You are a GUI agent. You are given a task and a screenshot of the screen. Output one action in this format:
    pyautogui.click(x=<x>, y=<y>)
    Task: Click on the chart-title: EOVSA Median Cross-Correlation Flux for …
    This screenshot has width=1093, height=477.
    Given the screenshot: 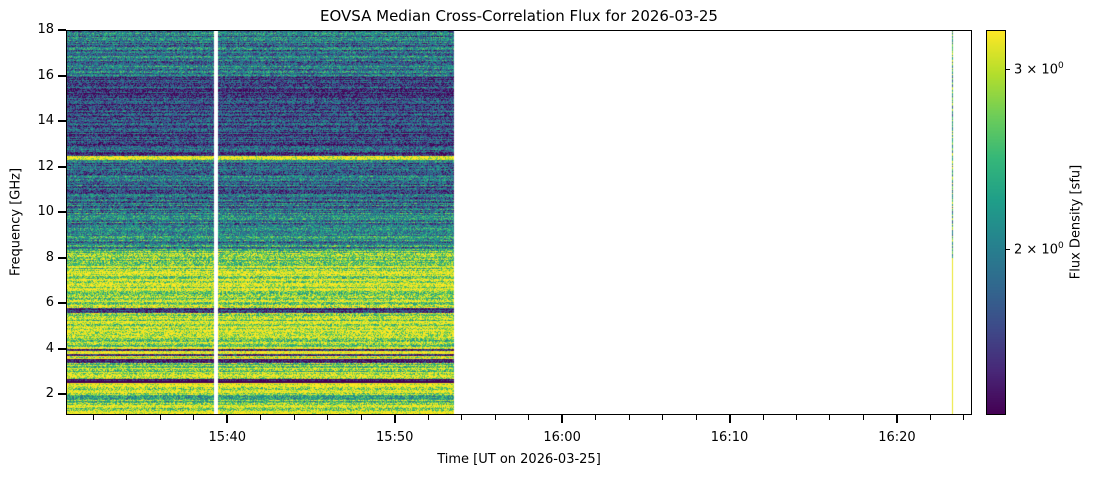 What is the action you would take?
    pyautogui.click(x=519, y=16)
    